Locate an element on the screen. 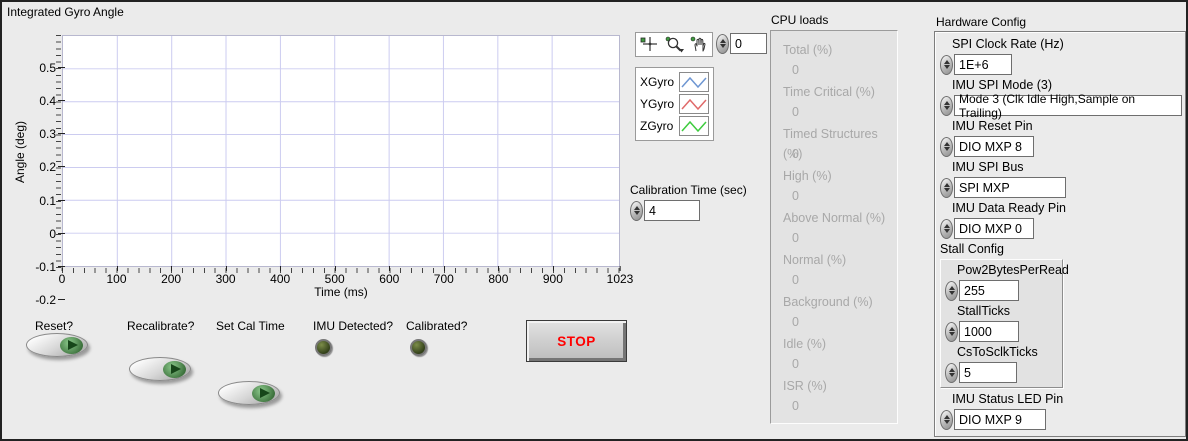  calibration-spin-buttons is located at coordinates (636, 210).